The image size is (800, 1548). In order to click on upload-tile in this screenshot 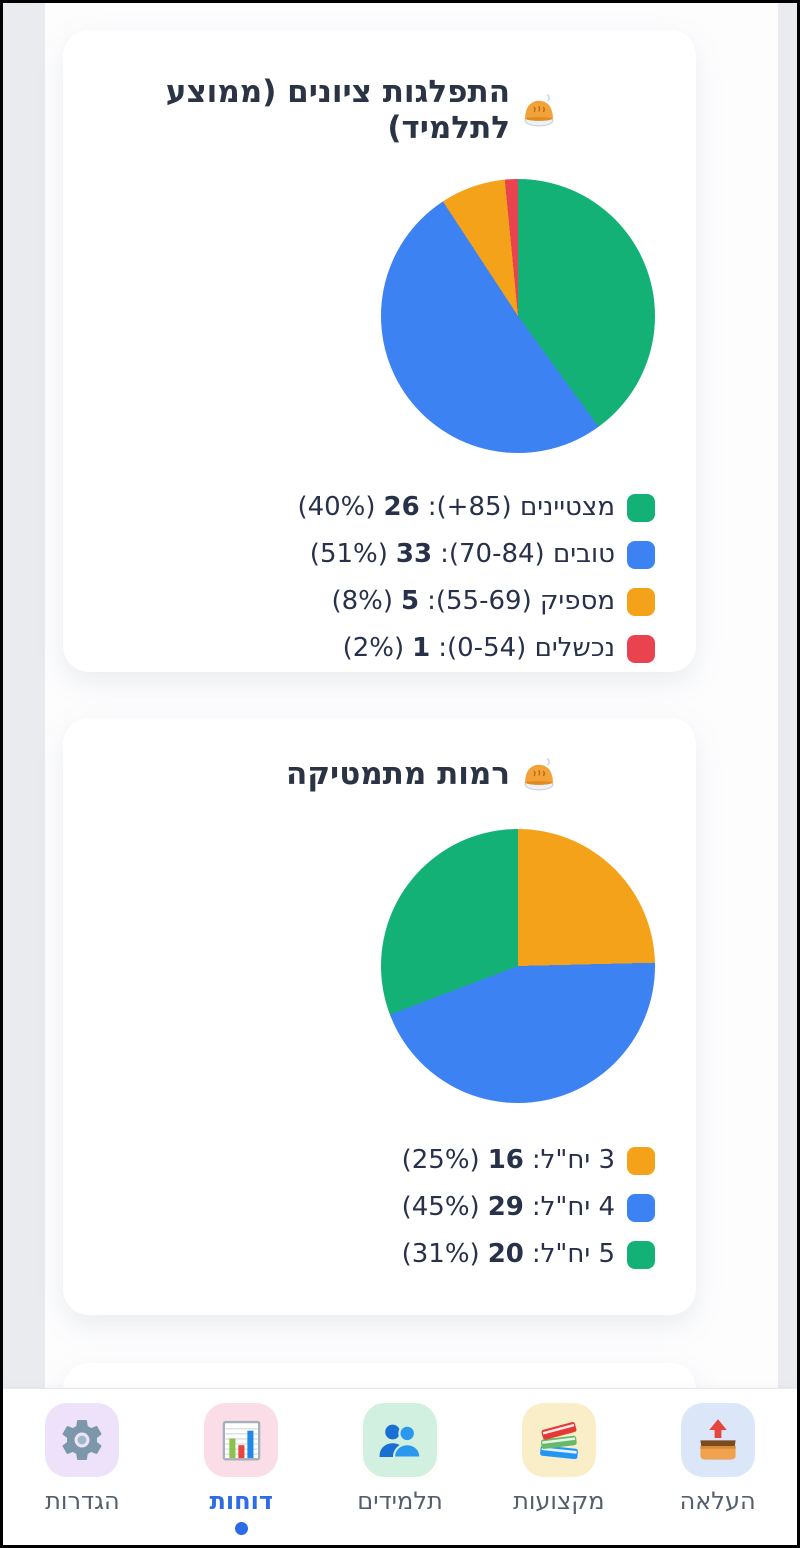, I will do `click(717, 1440)`.